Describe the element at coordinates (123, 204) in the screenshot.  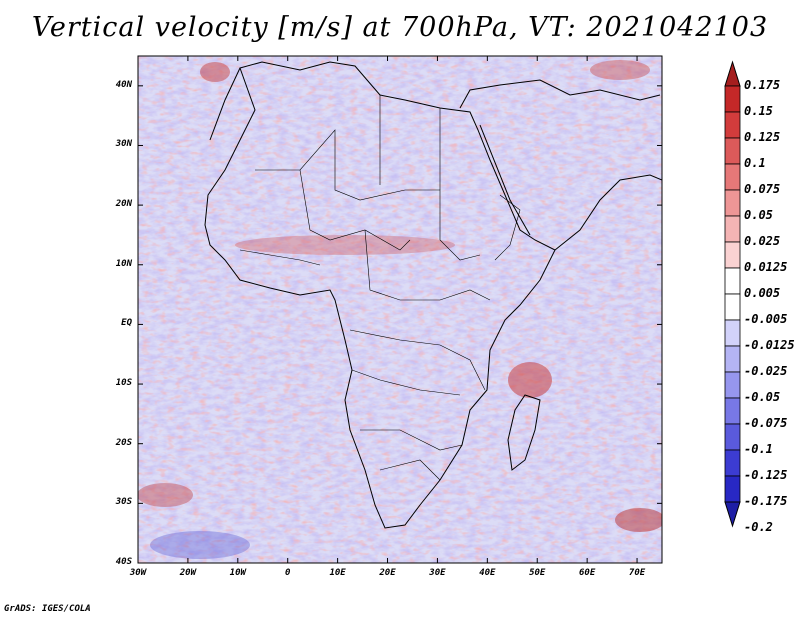
I see `lat-label: 20N` at that location.